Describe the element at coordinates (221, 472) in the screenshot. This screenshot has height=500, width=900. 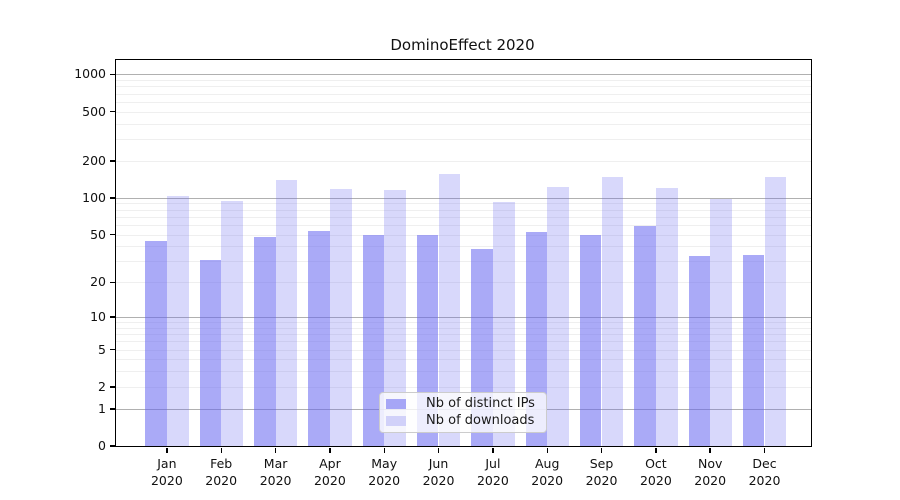
I see `x-tick-label: Feb 2020` at that location.